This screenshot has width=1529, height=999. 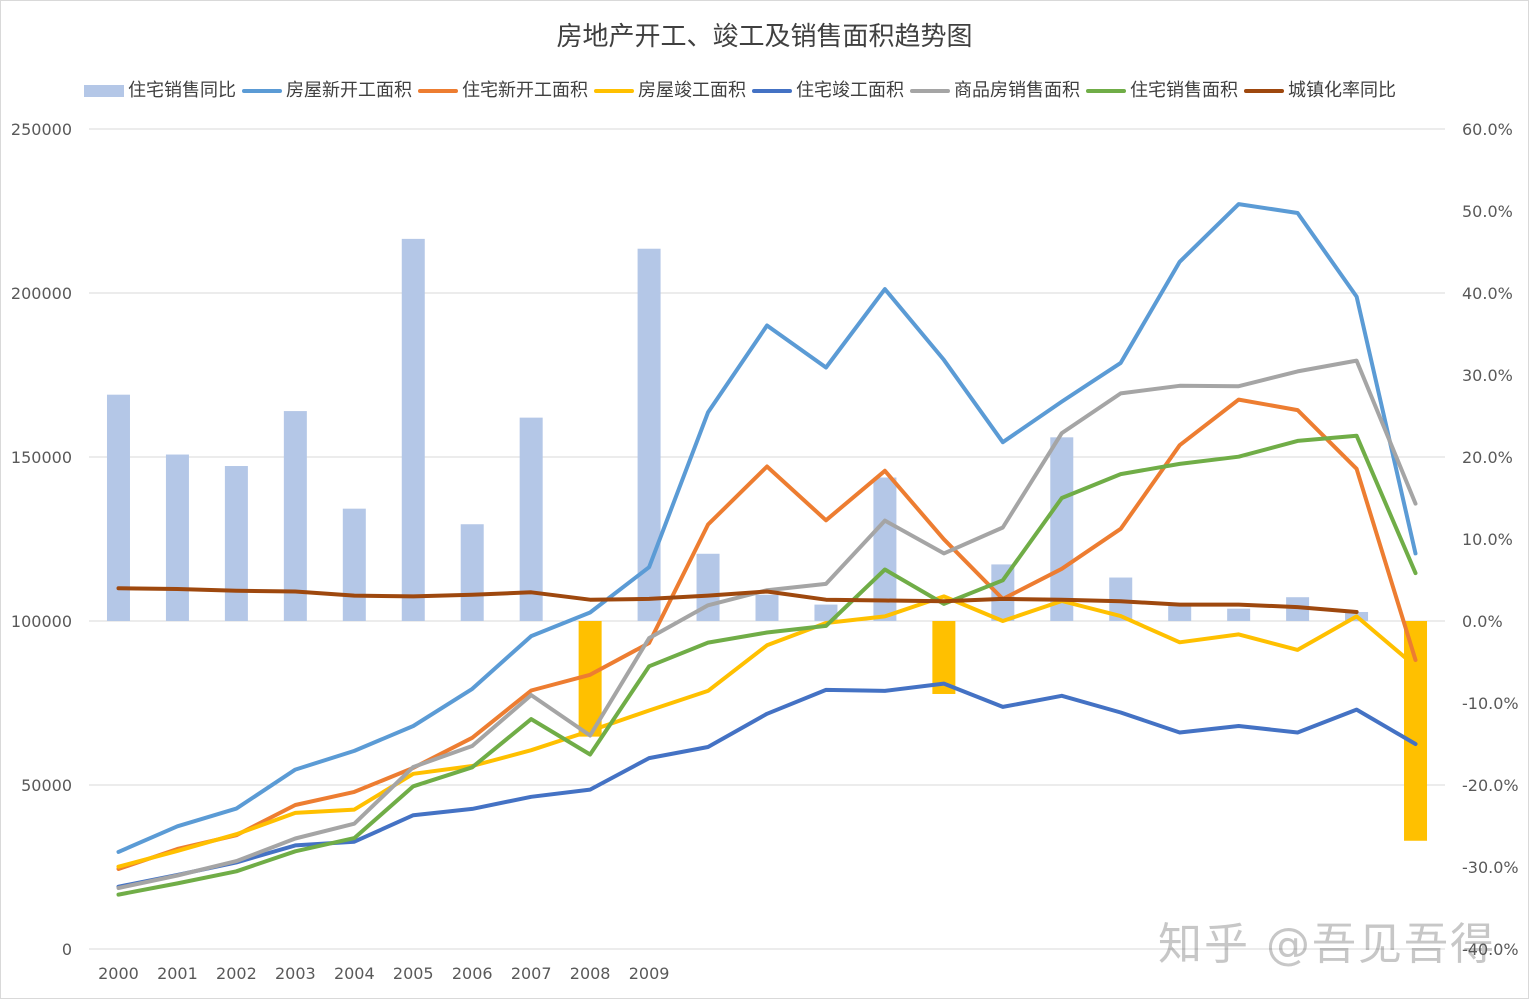 I want to click on x-tick-label: 2008, so click(x=590, y=973).